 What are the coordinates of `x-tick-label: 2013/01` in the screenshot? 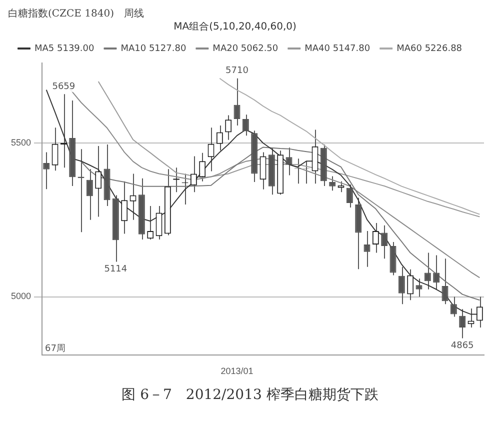 It's located at (237, 371).